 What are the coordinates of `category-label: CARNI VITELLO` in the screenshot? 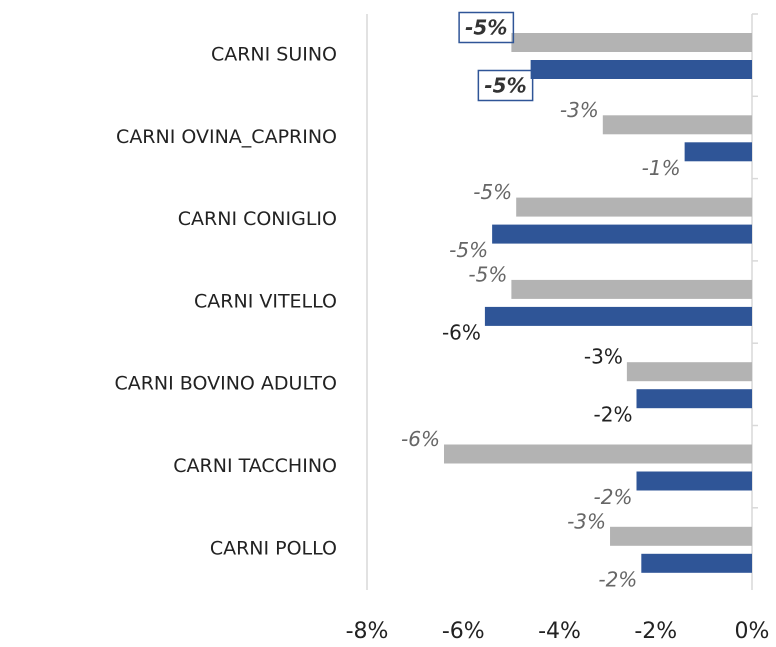 It's located at (265, 301).